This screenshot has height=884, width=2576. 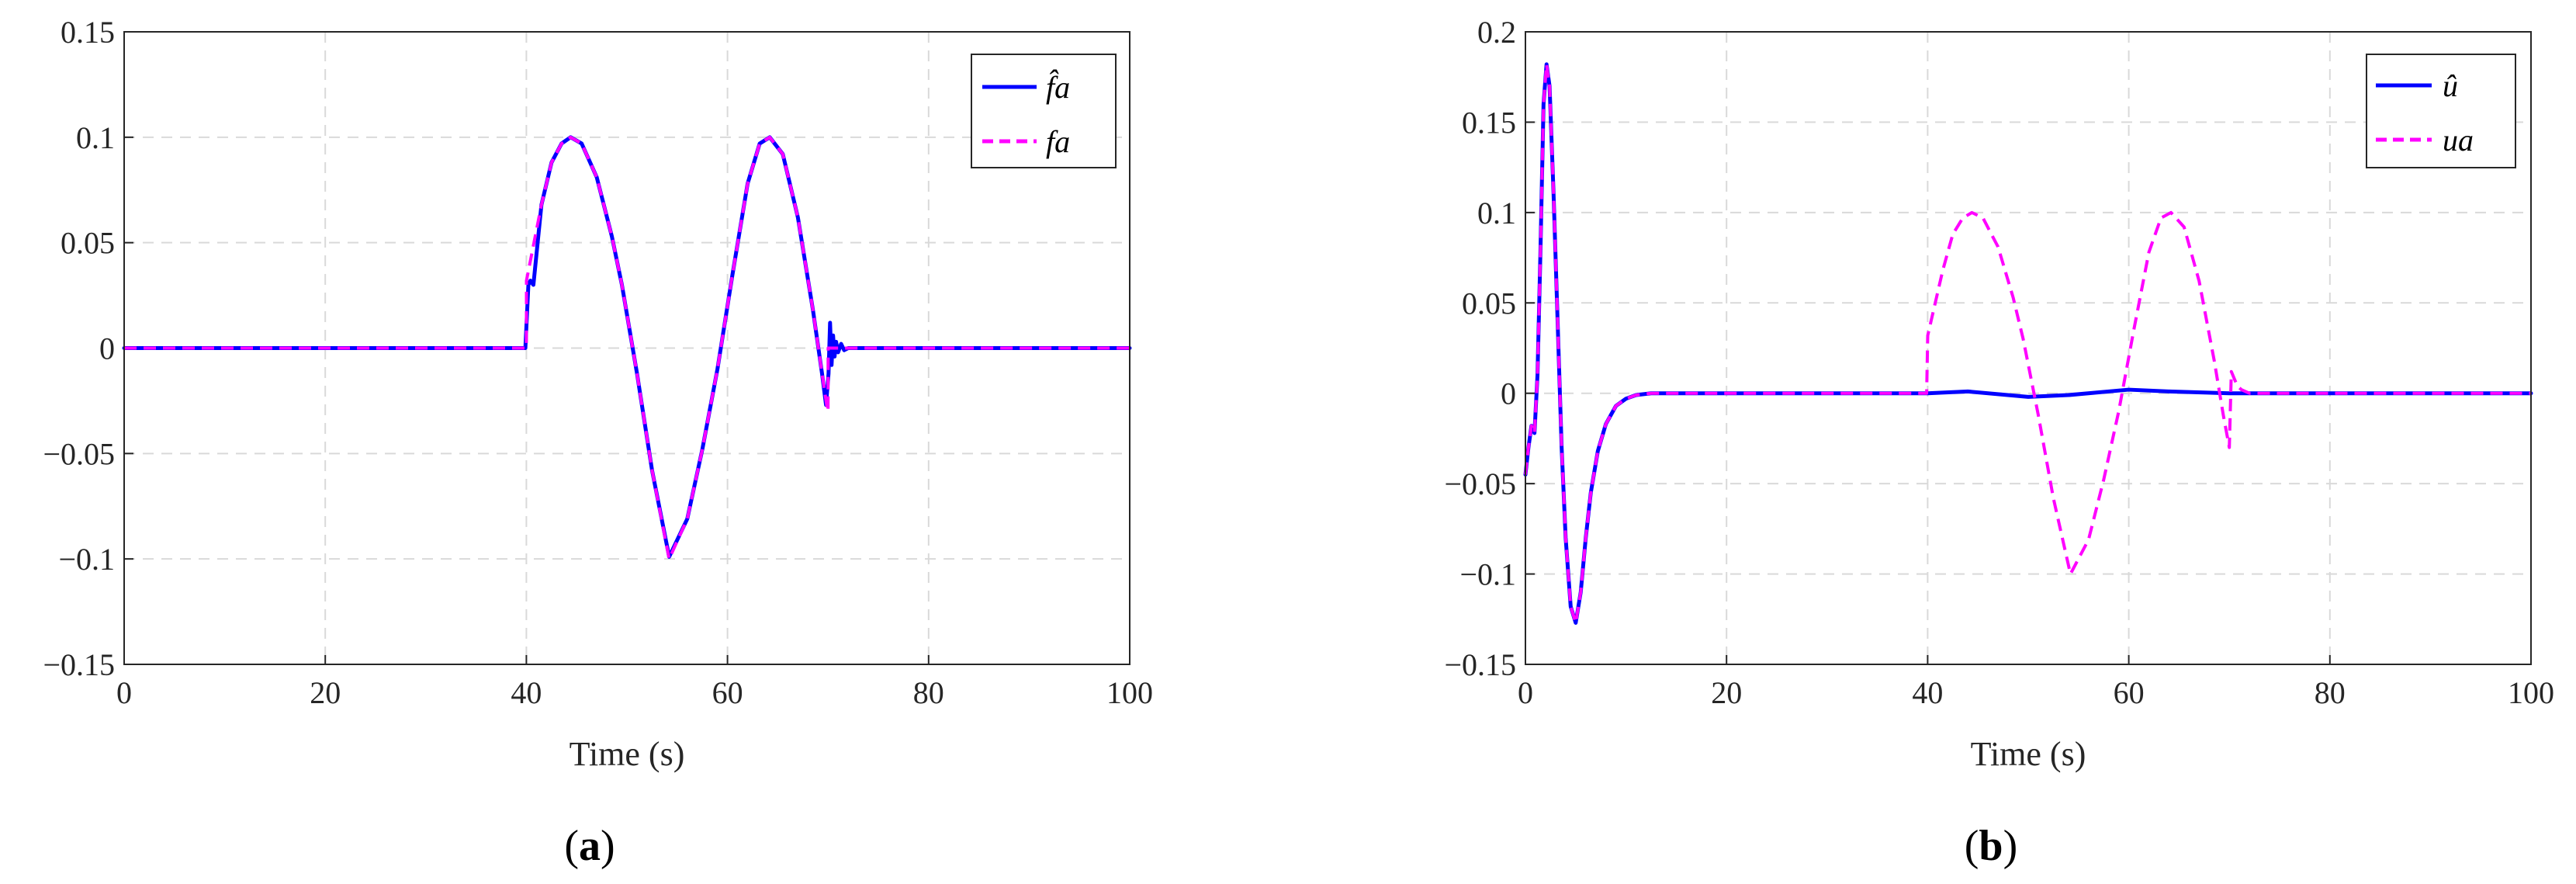 I want to click on panel-label-a: (a), so click(x=589, y=846).